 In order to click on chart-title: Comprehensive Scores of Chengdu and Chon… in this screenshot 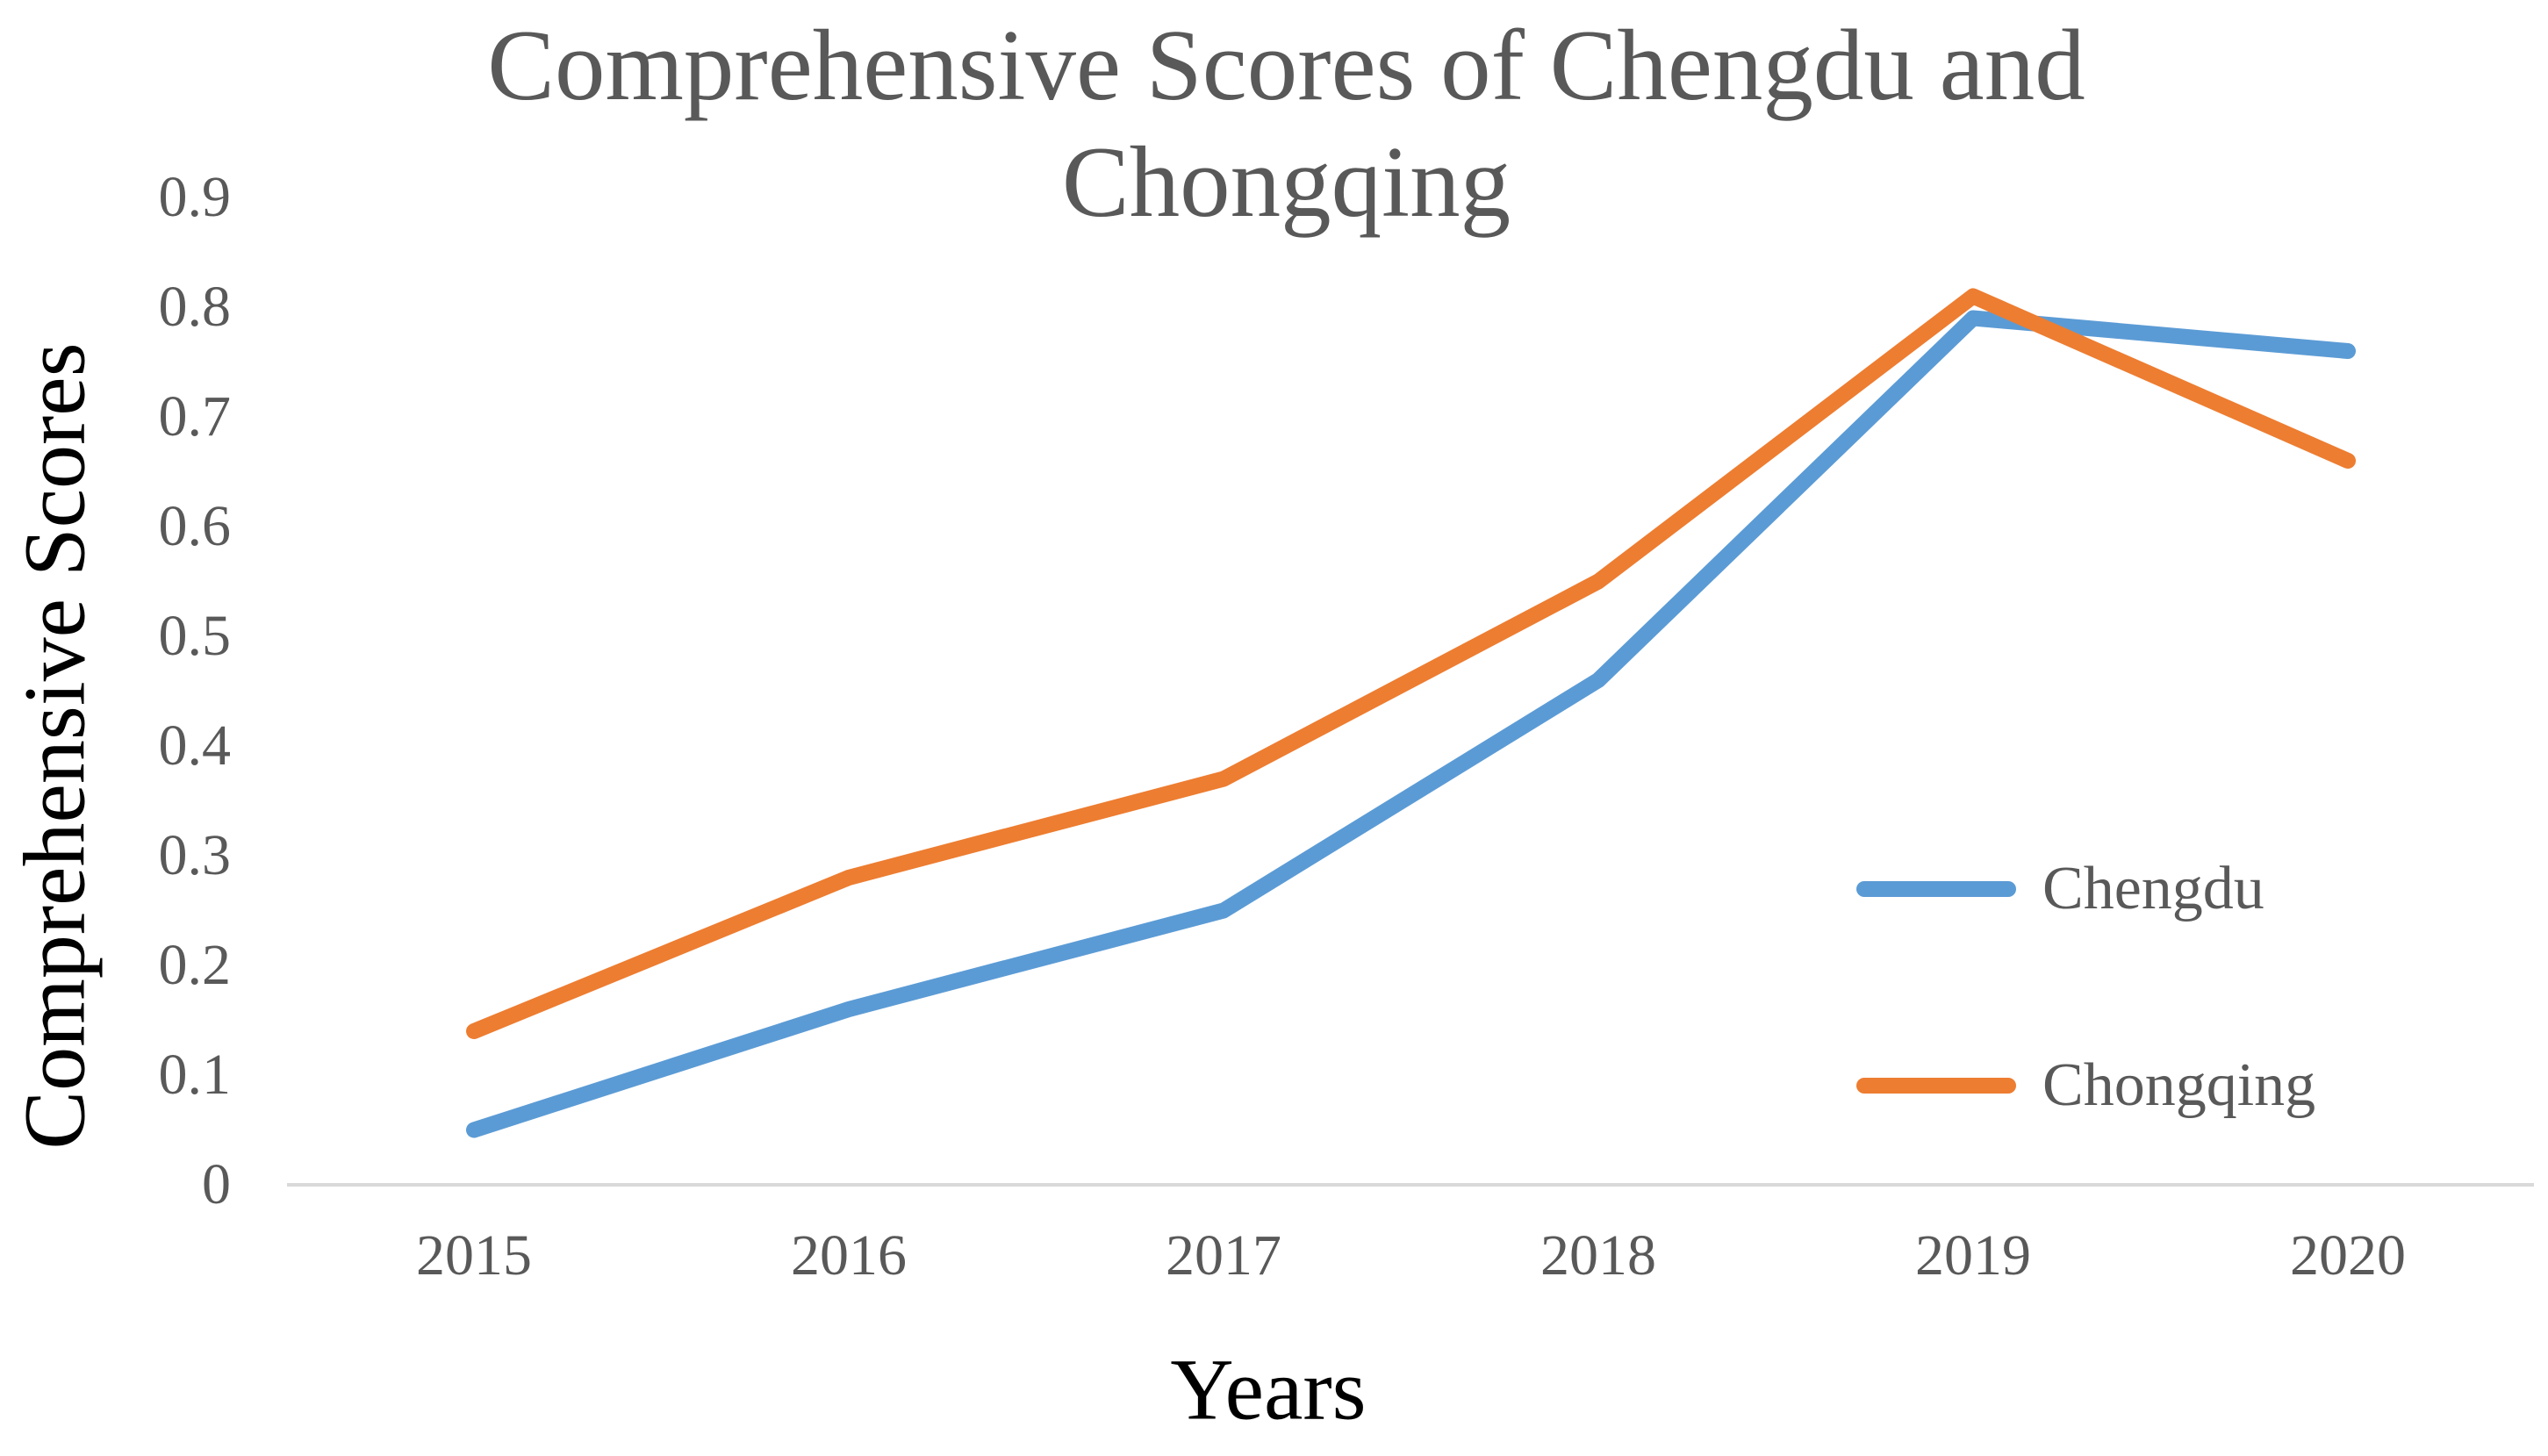, I will do `click(1286, 124)`.